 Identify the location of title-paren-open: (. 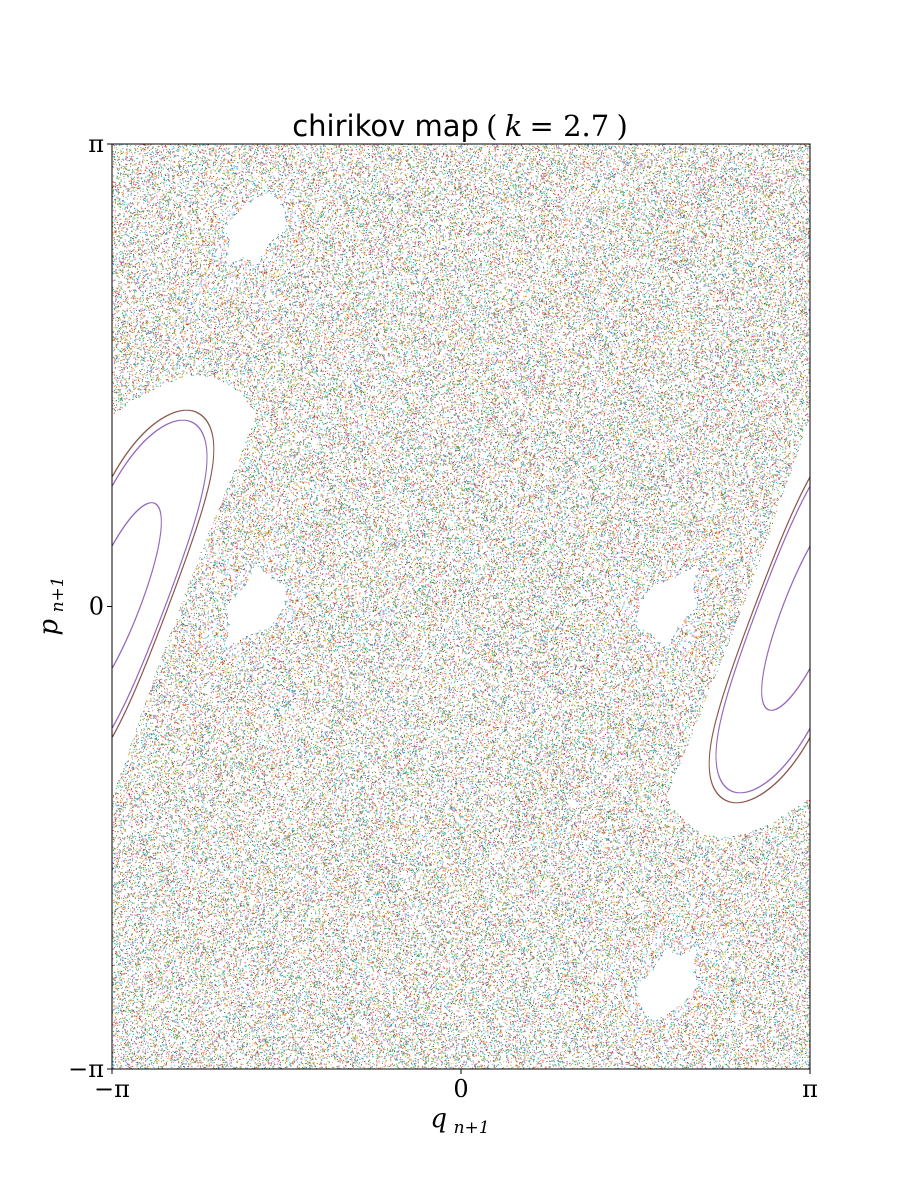
(491, 126).